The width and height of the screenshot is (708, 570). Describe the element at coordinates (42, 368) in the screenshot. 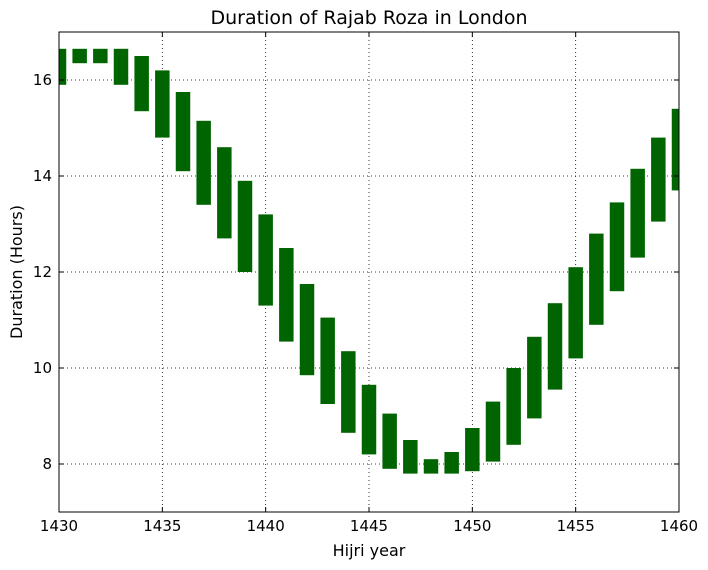

I see `y-tick-label: 10` at that location.